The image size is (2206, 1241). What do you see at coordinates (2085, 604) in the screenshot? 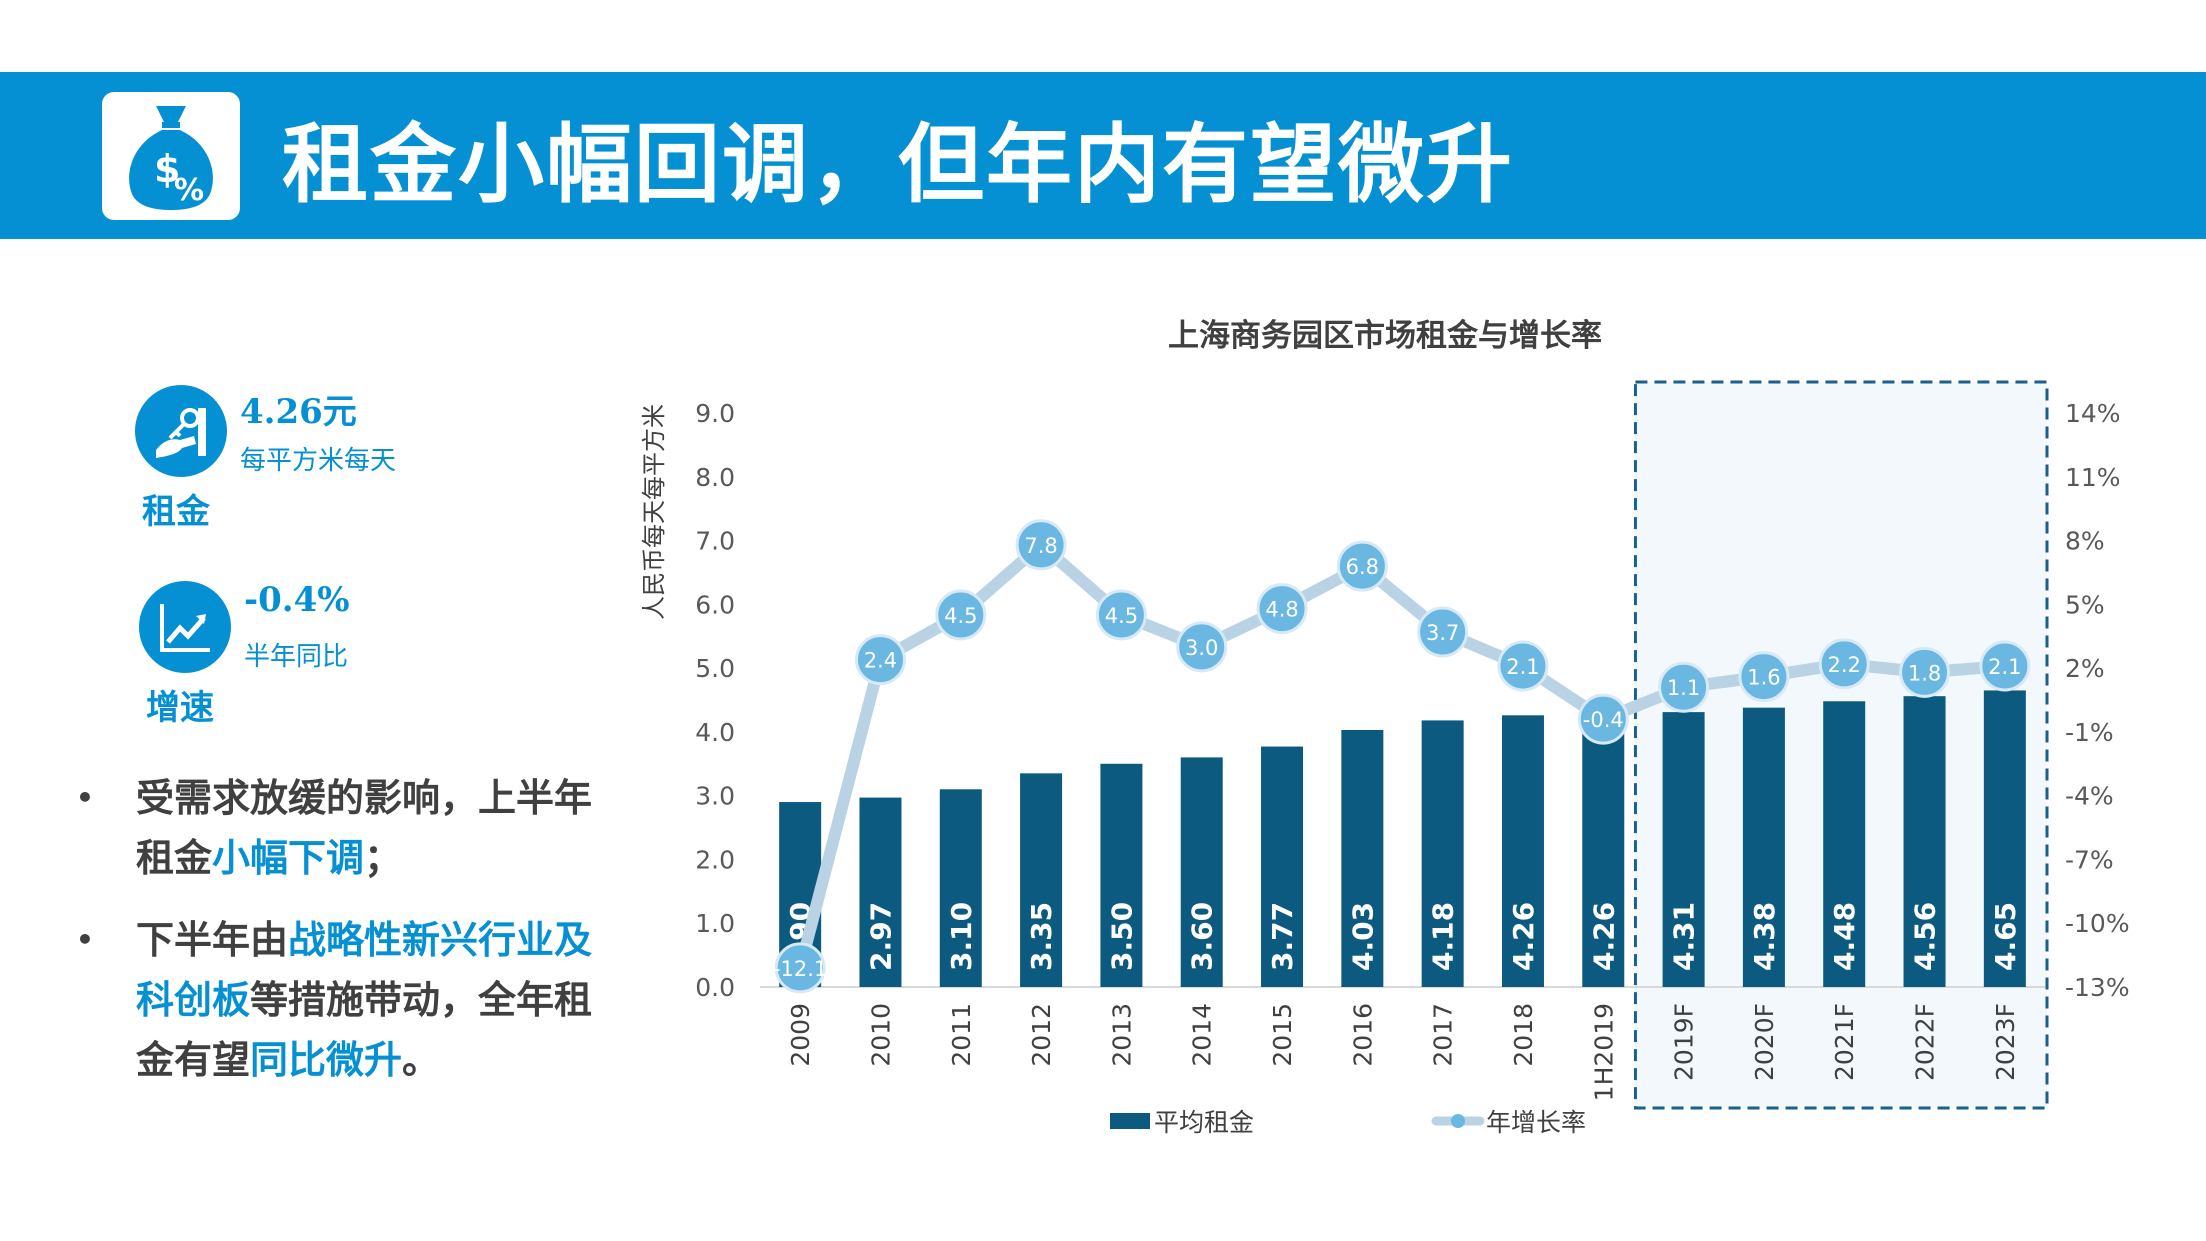
I see `y2-tick-label: 5%` at bounding box center [2085, 604].